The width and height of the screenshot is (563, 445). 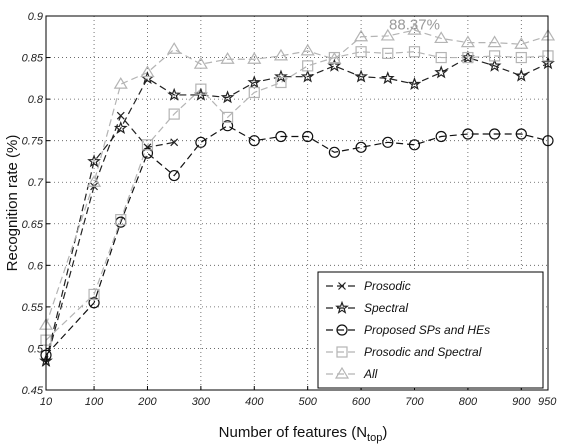 I want to click on x-tick-label: 400, so click(x=254, y=402).